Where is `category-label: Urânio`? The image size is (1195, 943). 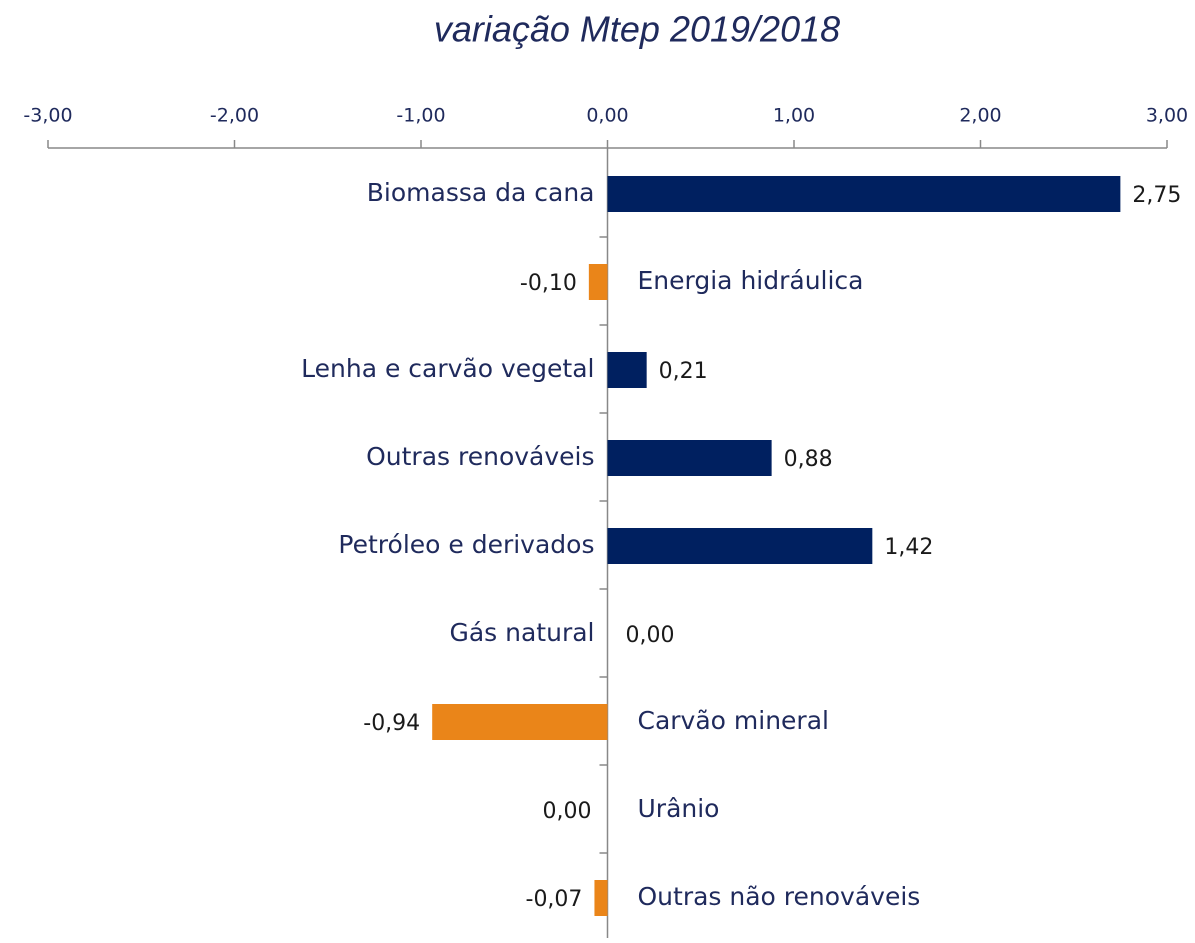 category-label: Urânio is located at coordinates (679, 808).